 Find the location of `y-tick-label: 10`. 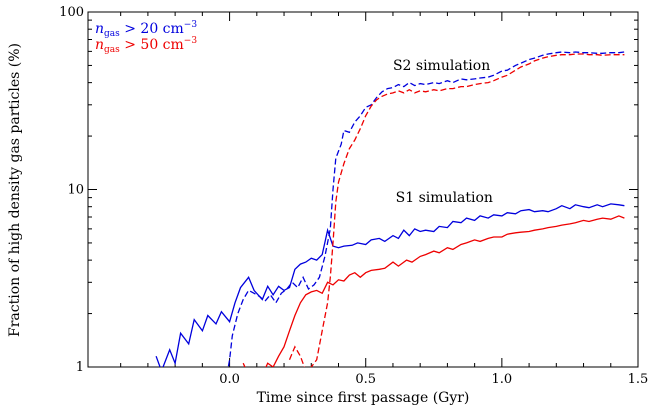

y-tick-label: 10 is located at coordinates (75, 190).